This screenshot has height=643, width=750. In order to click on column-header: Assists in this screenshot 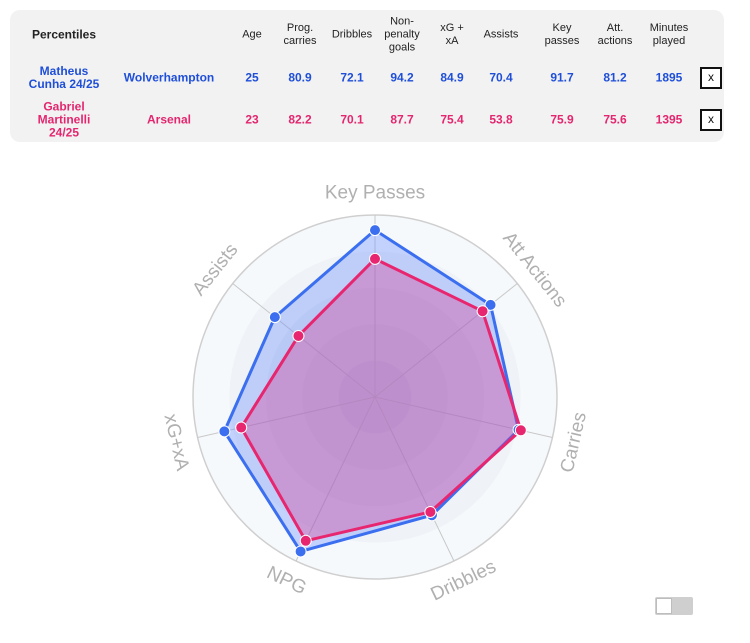, I will do `click(501, 34)`.